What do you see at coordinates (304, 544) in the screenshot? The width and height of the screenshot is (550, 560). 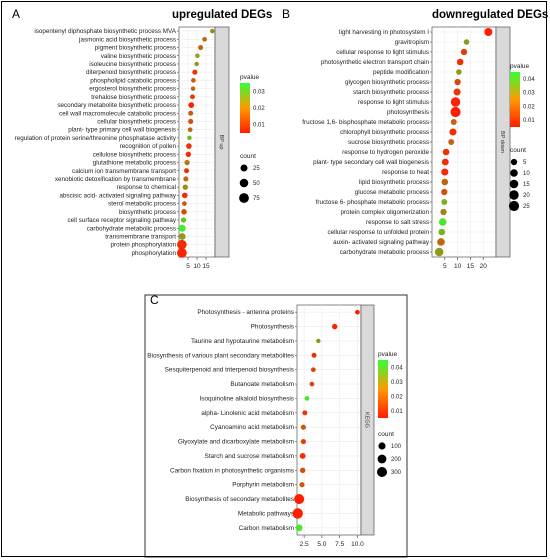 I see `x-tick-label: 2.5` at bounding box center [304, 544].